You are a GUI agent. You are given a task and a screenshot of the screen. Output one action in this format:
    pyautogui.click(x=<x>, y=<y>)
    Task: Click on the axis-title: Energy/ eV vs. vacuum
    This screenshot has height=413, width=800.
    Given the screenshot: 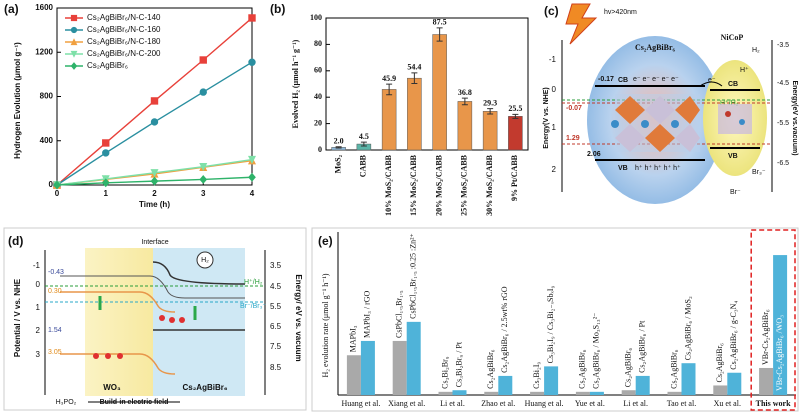 What is the action you would take?
    pyautogui.click(x=298, y=317)
    